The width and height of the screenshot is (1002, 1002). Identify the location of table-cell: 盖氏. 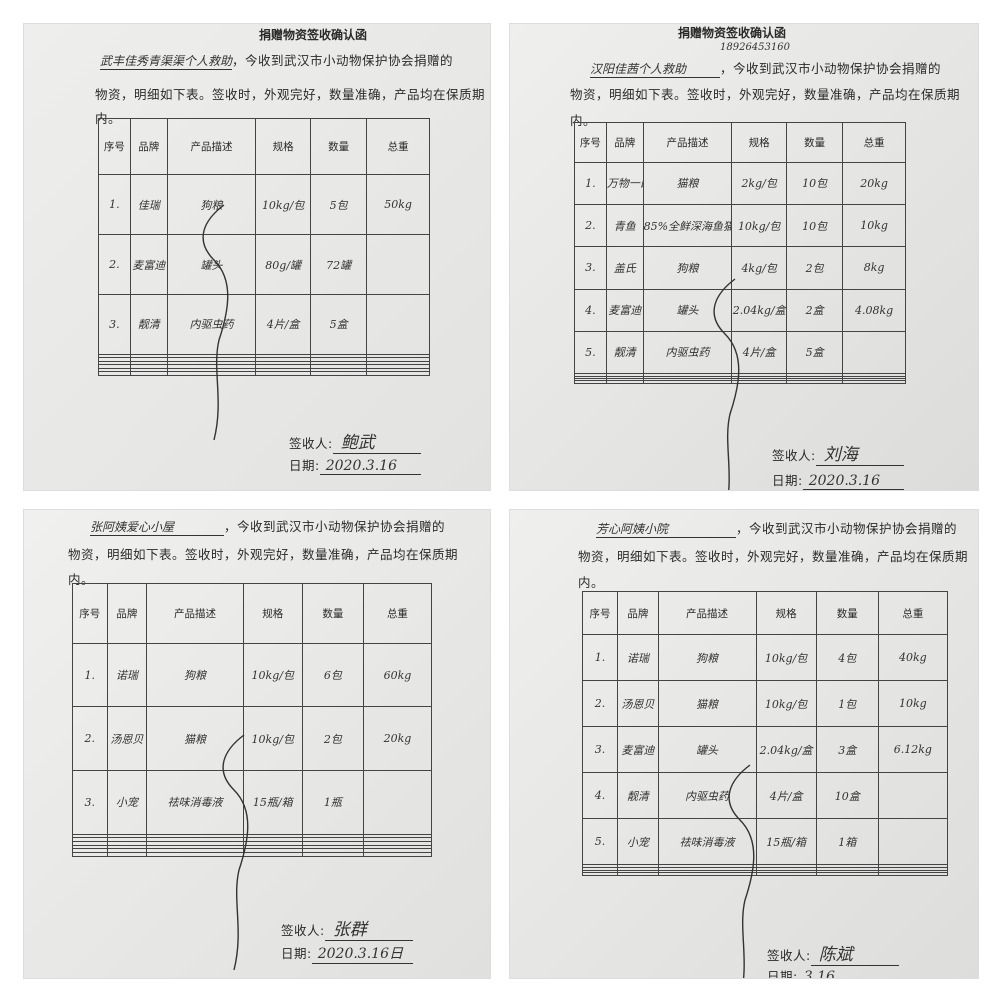
(624, 268).